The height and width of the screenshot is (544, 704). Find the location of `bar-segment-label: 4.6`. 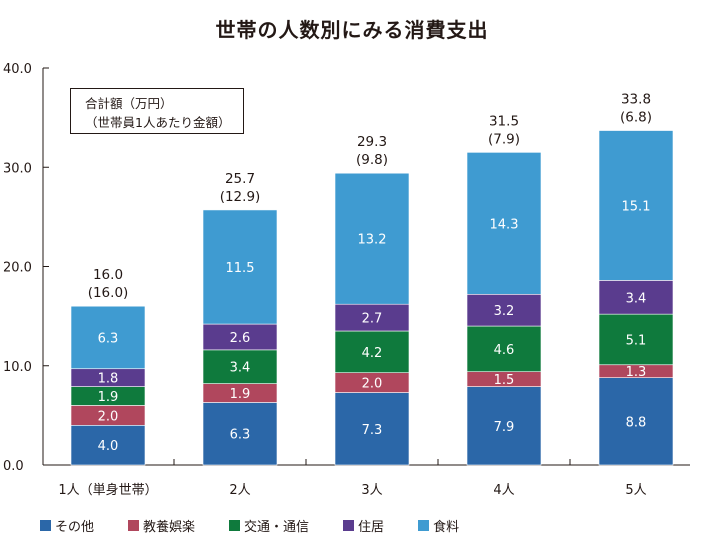

bar-segment-label: 4.6 is located at coordinates (504, 350).